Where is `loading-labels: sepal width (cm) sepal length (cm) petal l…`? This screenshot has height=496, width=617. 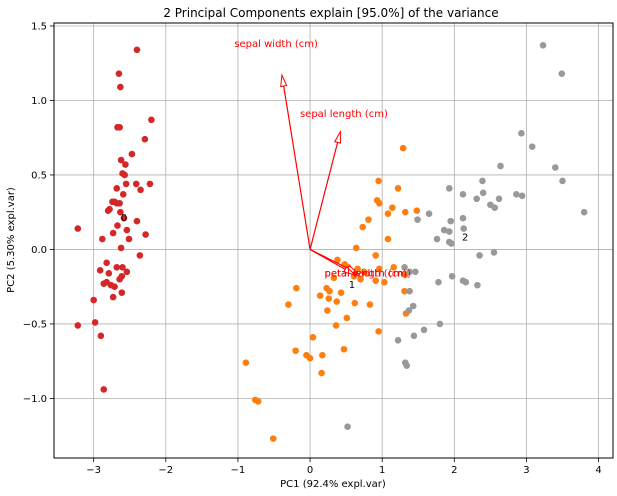
loading-labels: sepal width (cm) sepal length (cm) petal l… is located at coordinates (322, 159).